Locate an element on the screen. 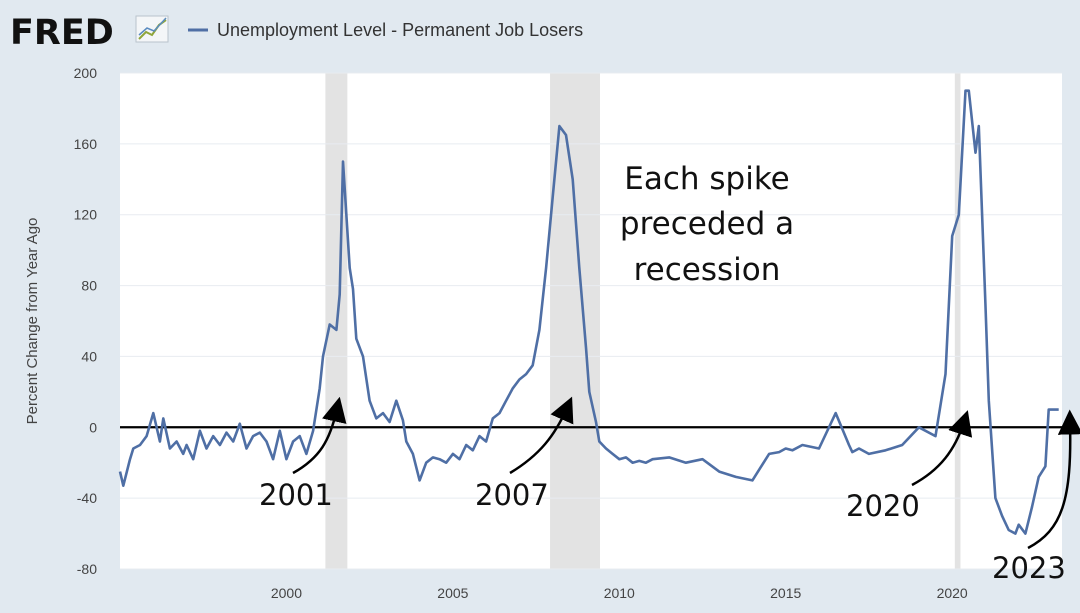 The width and height of the screenshot is (1080, 613). y-tick-label: 200 is located at coordinates (86, 73).